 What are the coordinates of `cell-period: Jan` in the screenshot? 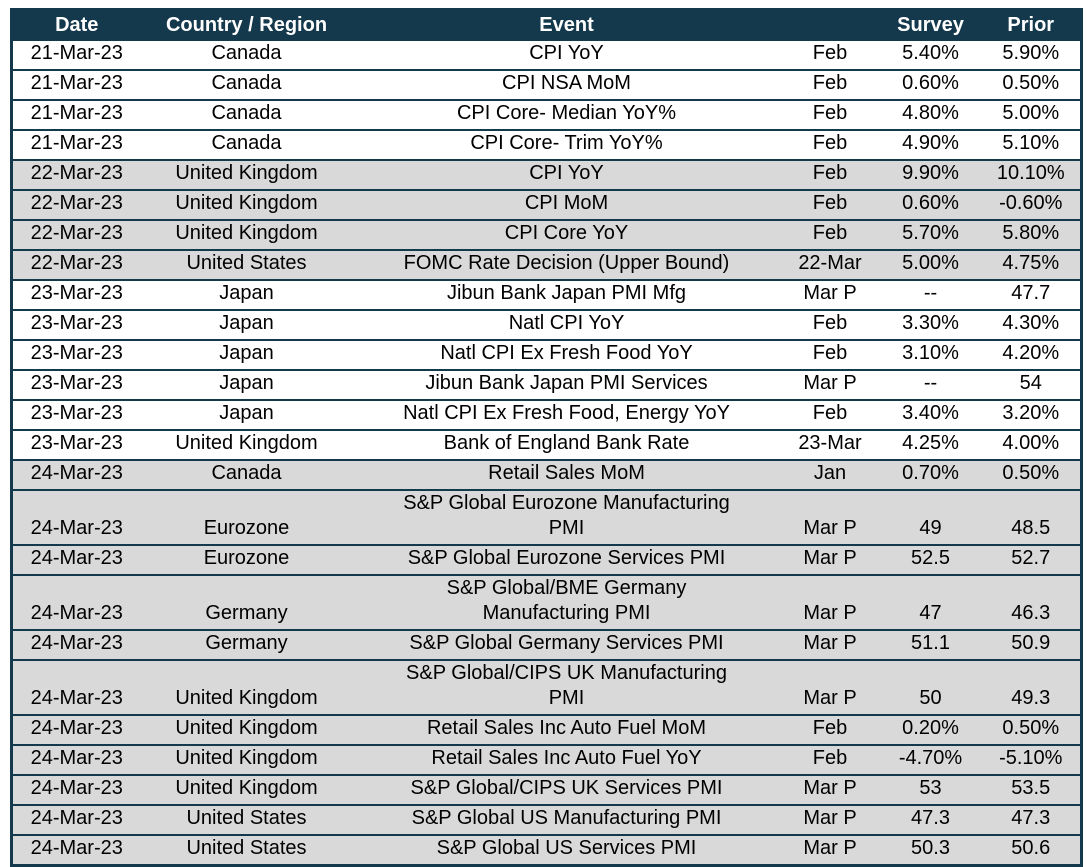 It's located at (830, 475).